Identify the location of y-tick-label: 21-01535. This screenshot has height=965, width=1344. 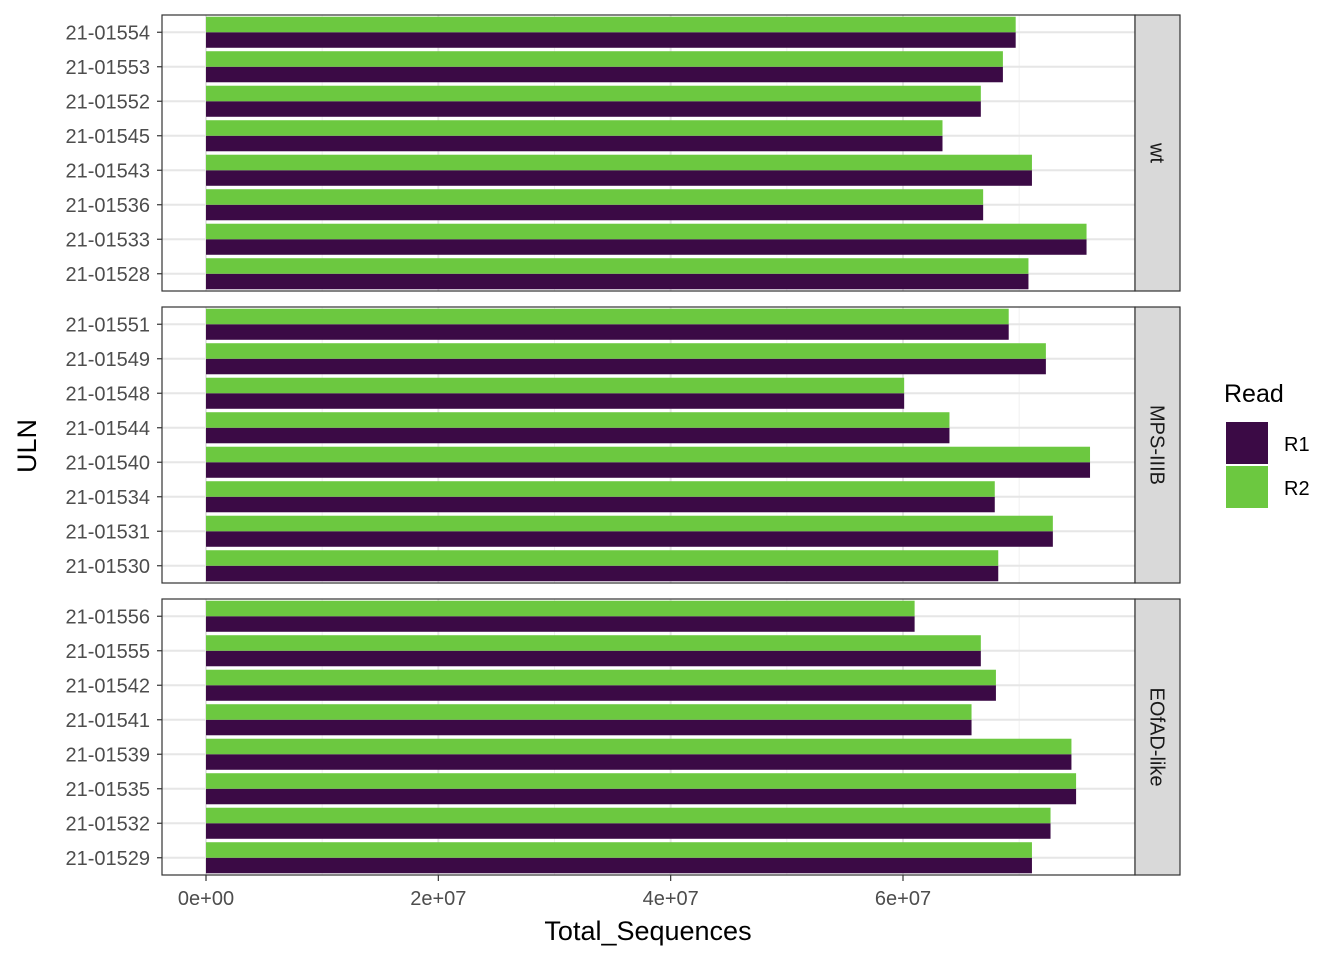
(107, 790).